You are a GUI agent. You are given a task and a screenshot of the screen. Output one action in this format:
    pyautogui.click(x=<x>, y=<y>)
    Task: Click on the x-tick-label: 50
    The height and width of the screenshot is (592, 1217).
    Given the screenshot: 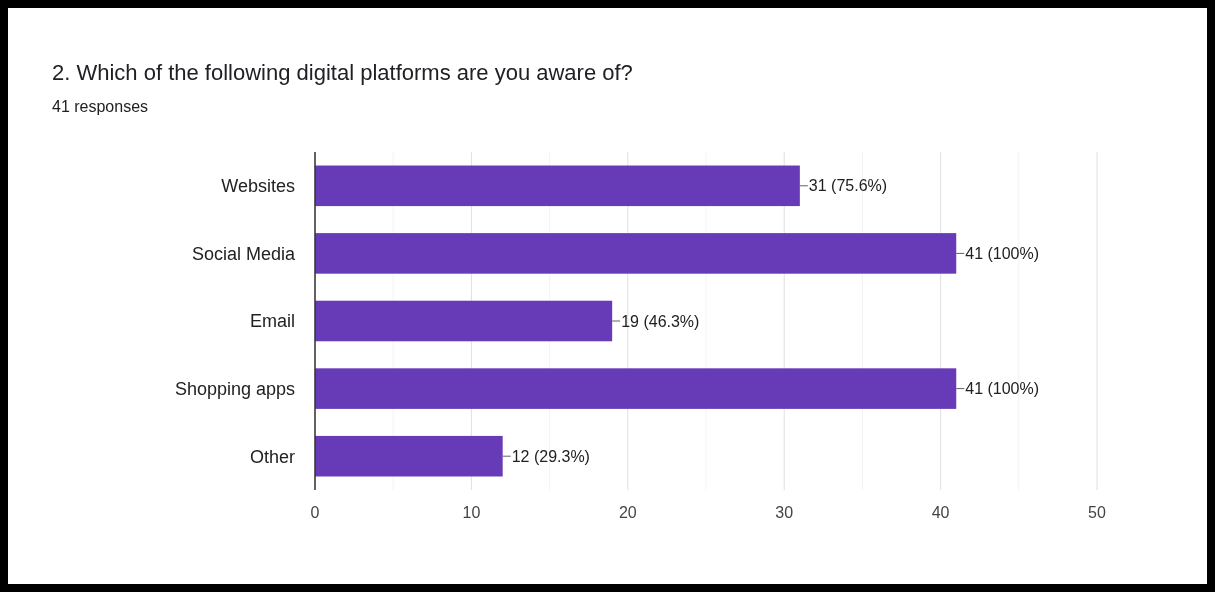 What is the action you would take?
    pyautogui.click(x=1097, y=512)
    